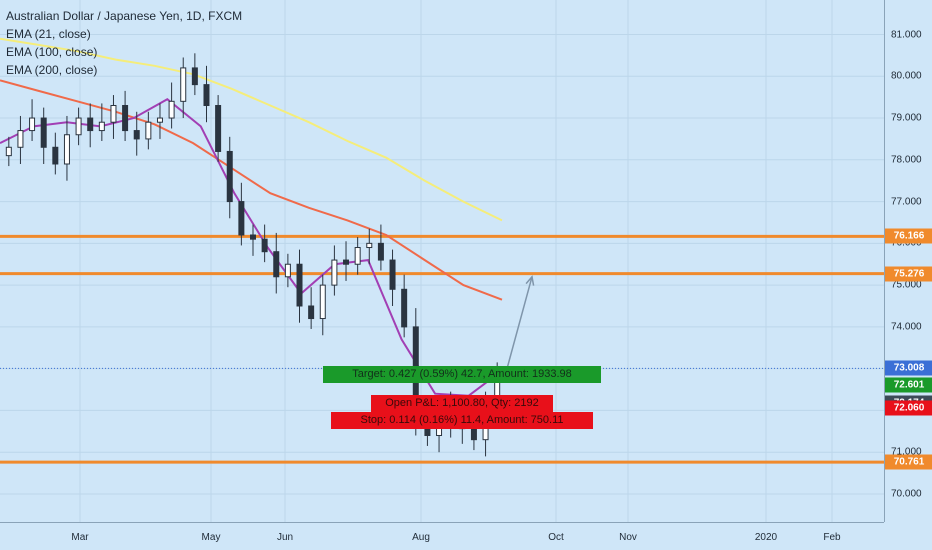 Image resolution: width=932 pixels, height=550 pixels. What do you see at coordinates (906, 118) in the screenshot?
I see `price-tick-9: 79.000` at bounding box center [906, 118].